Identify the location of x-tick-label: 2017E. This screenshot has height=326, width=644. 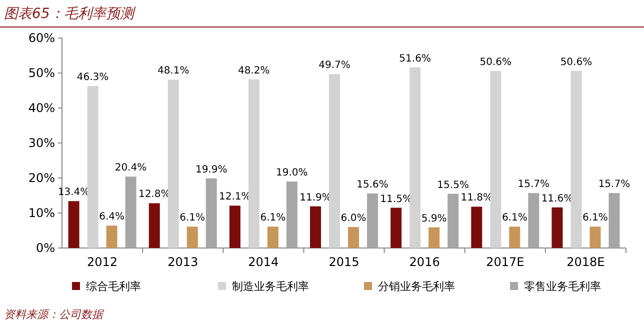
(505, 262).